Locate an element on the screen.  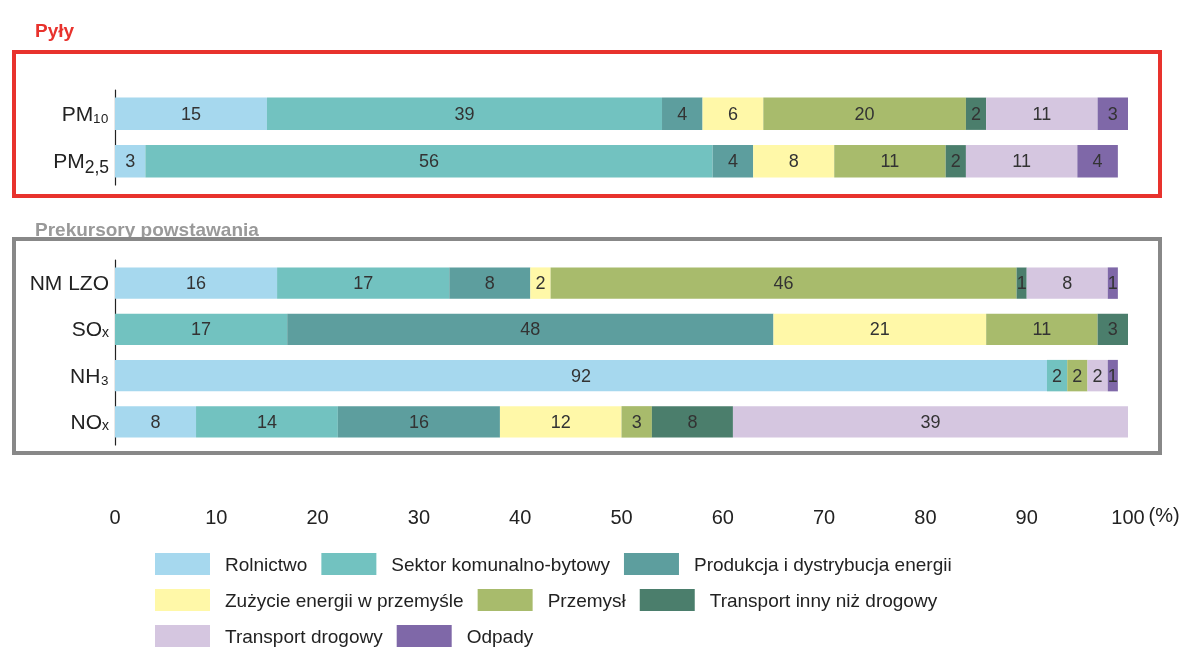
data-label: 92 is located at coordinates (580, 375).